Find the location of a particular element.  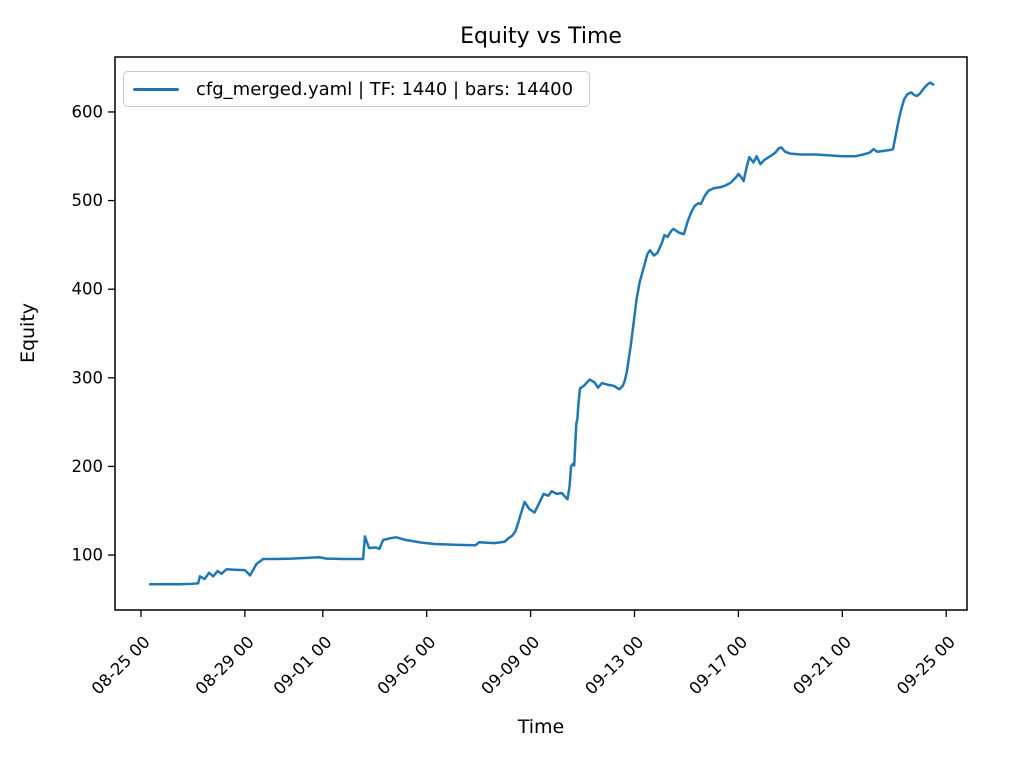

y-axis-label: Equity is located at coordinates (28, 333).